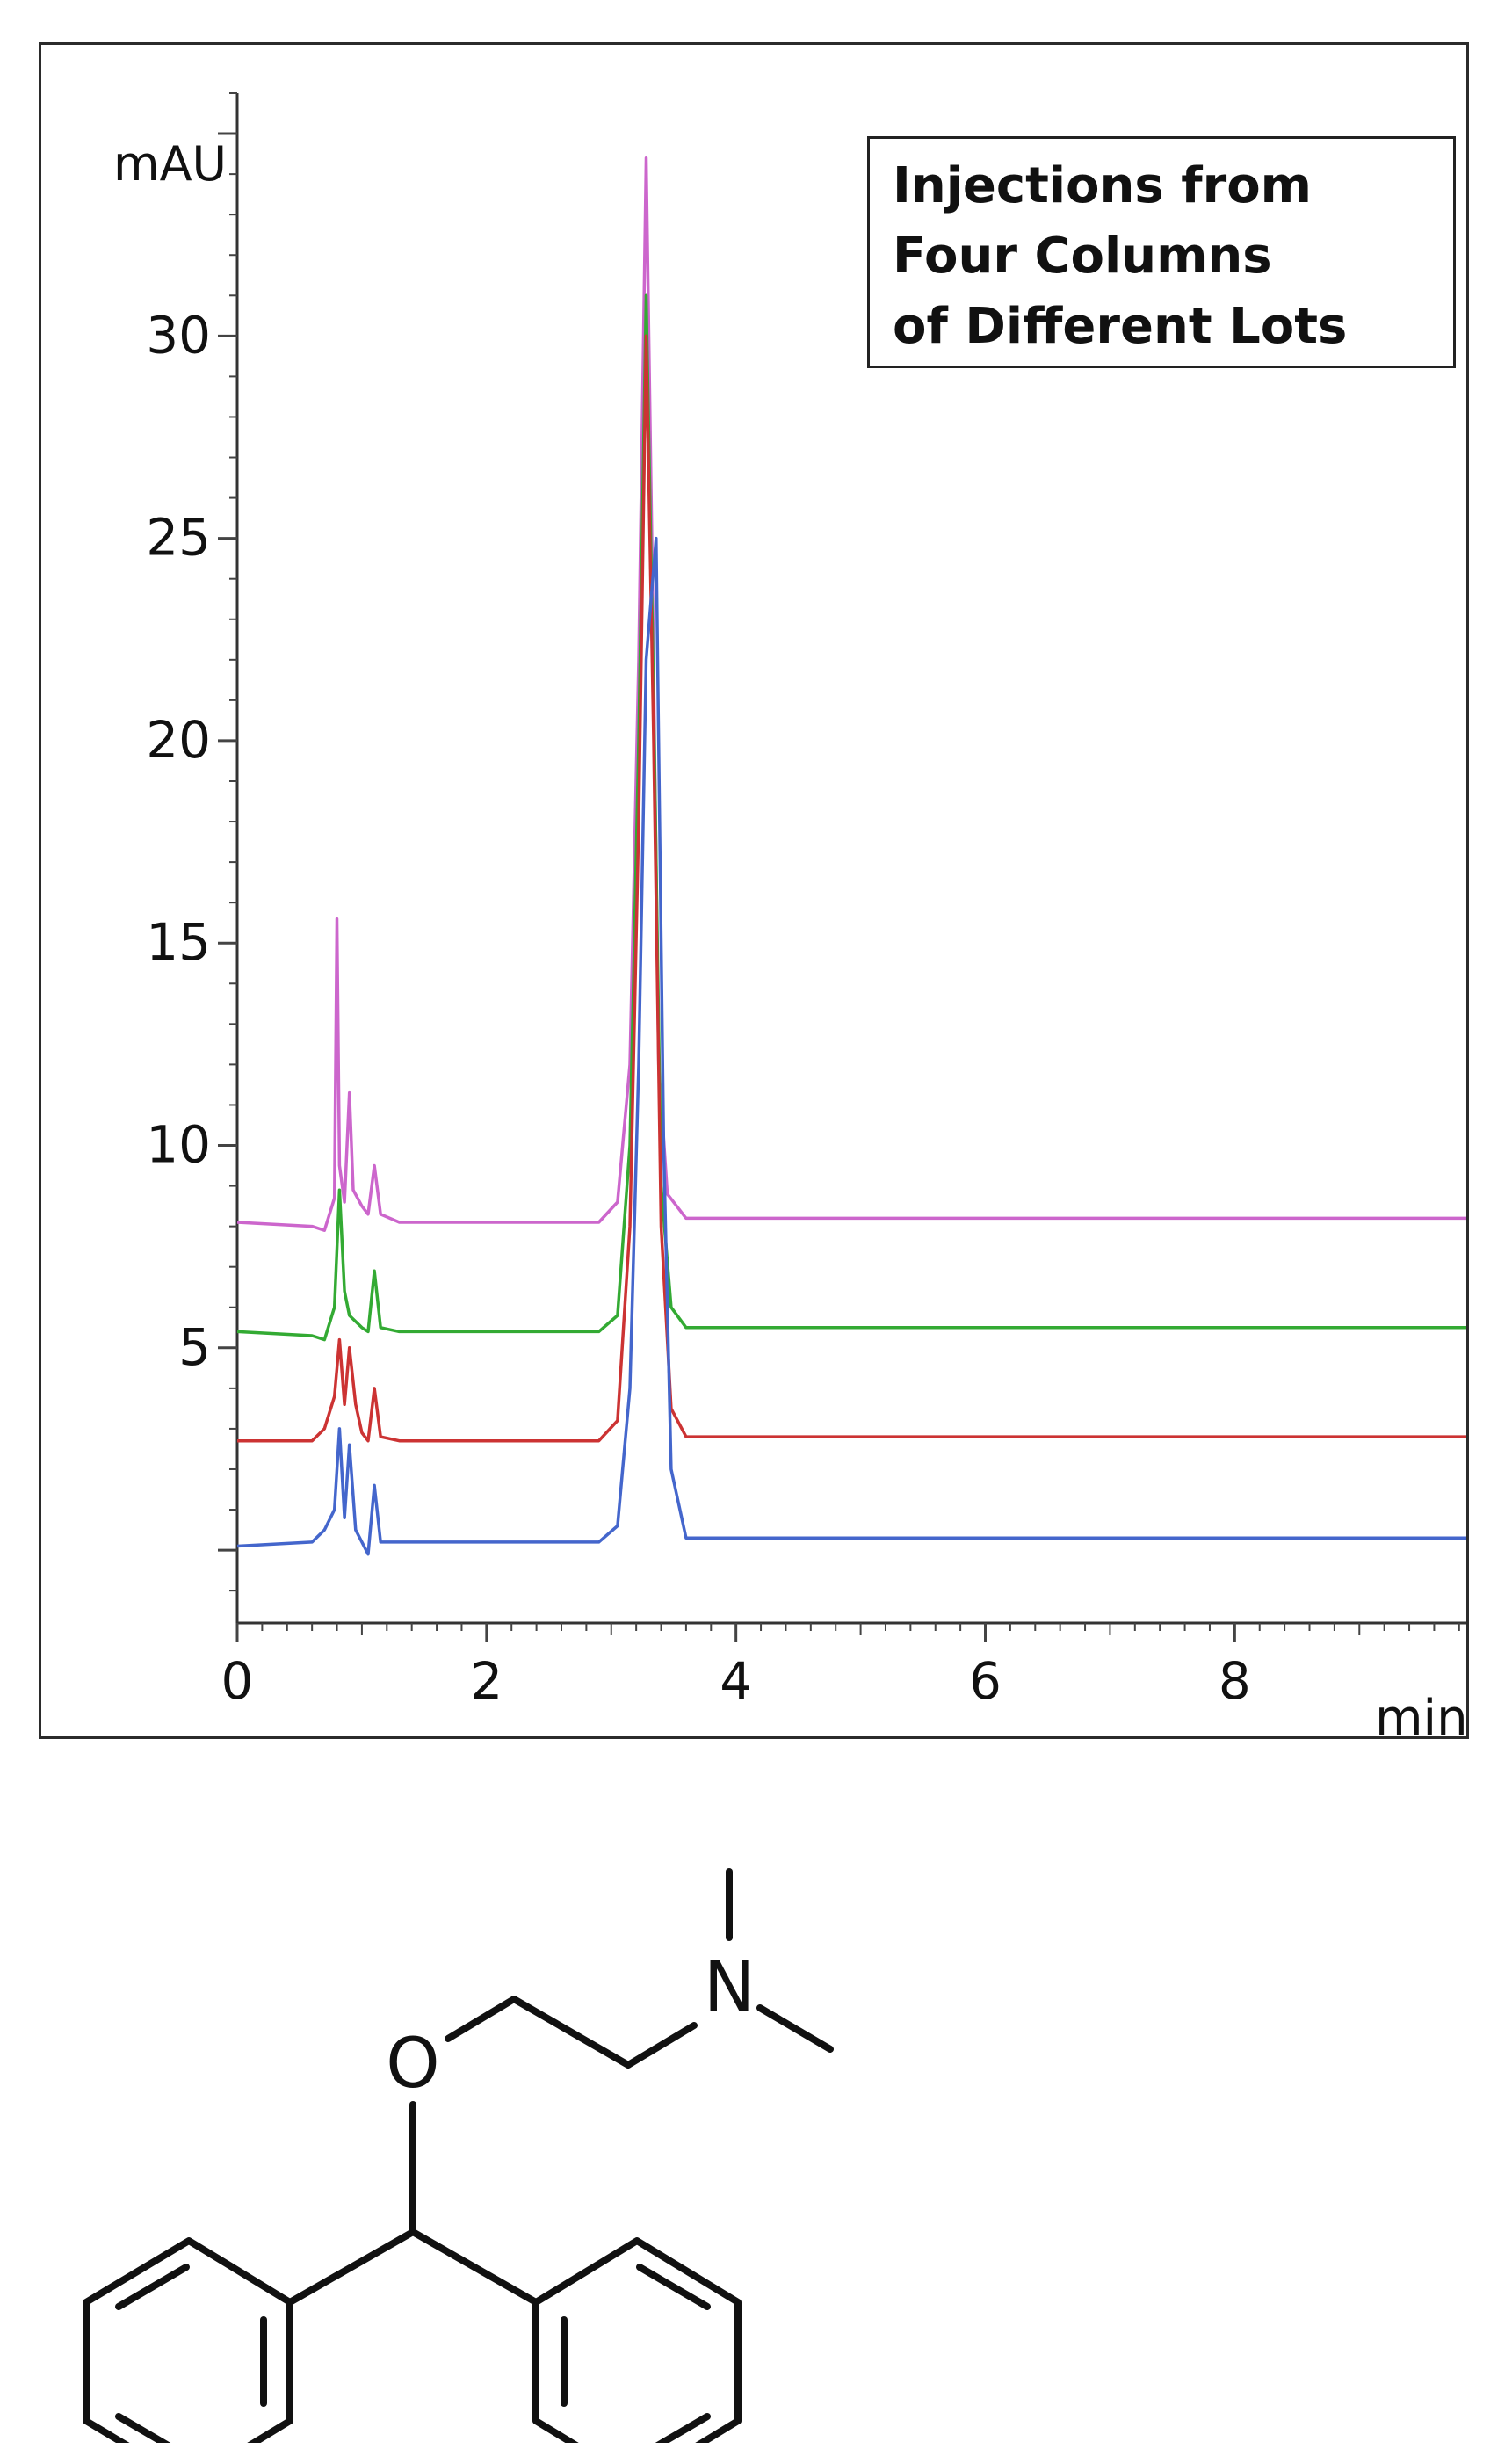 The height and width of the screenshot is (2449, 1512). Describe the element at coordinates (571, 2032) in the screenshot. I see `bond-c1-to-c2` at that location.